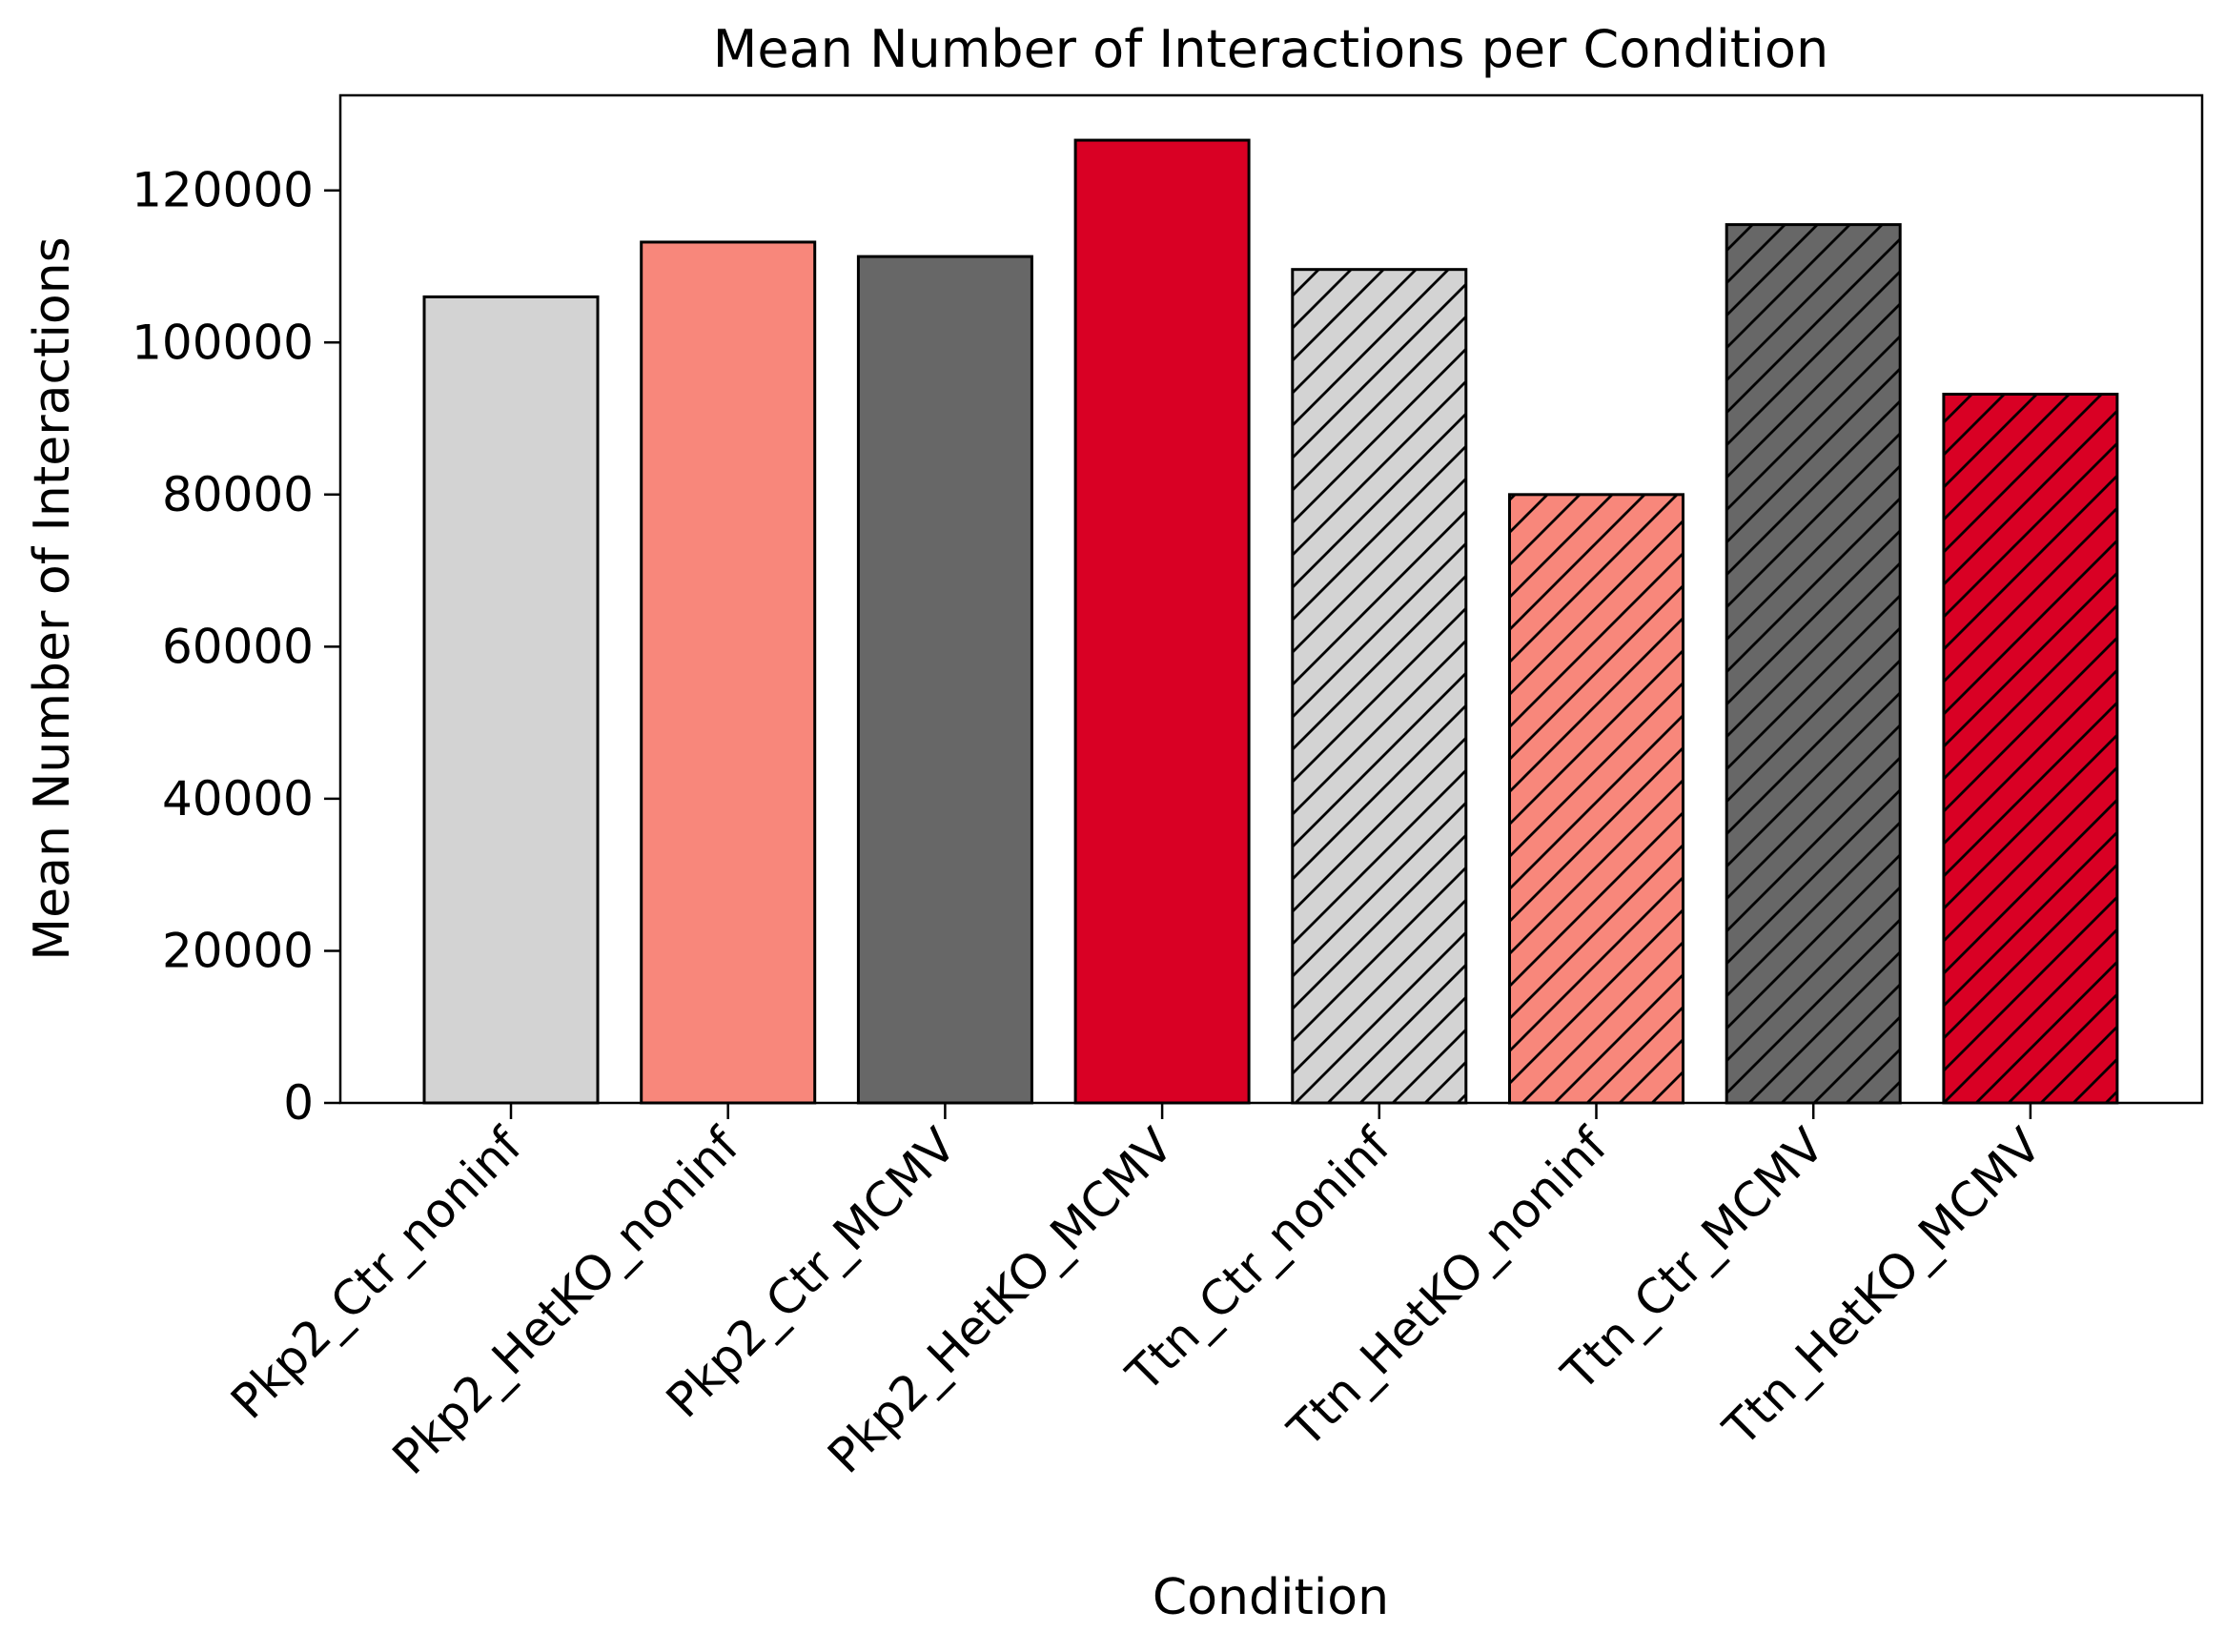  Describe the element at coordinates (566, 1300) in the screenshot. I see `x-tick-label: Pkp2_HetKO_noninf` at that location.